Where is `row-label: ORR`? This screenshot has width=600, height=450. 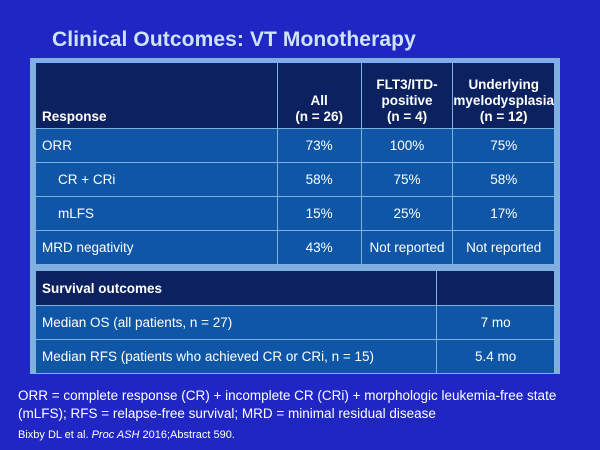 row-label: ORR is located at coordinates (156, 145).